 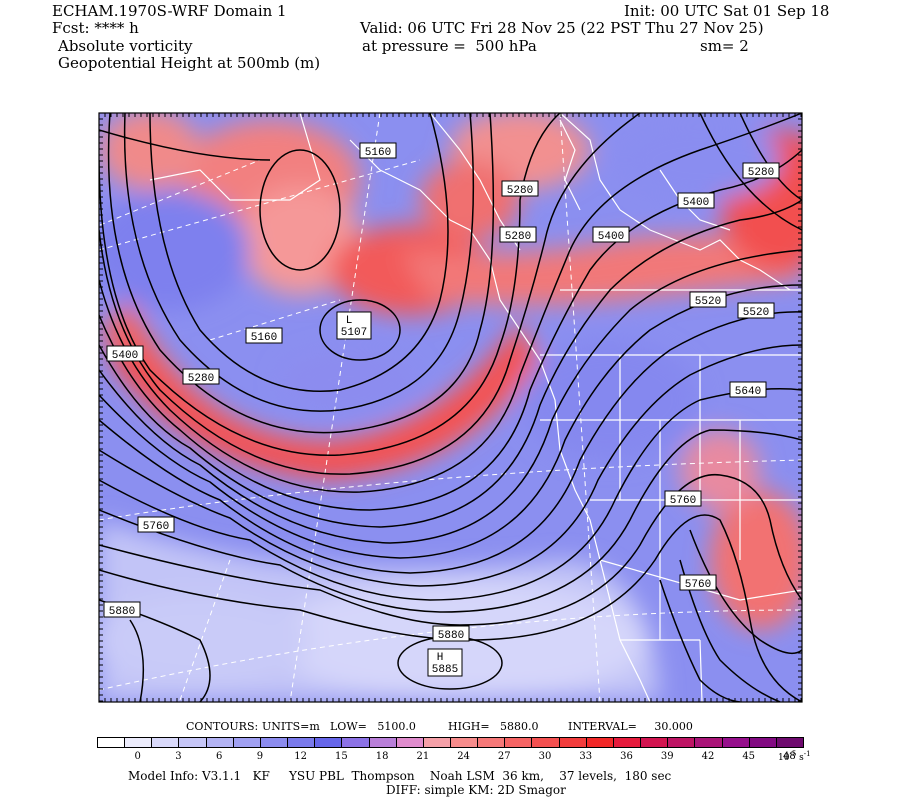 What do you see at coordinates (222, 726) in the screenshot?
I see `contours-title: CONTOURS:` at bounding box center [222, 726].